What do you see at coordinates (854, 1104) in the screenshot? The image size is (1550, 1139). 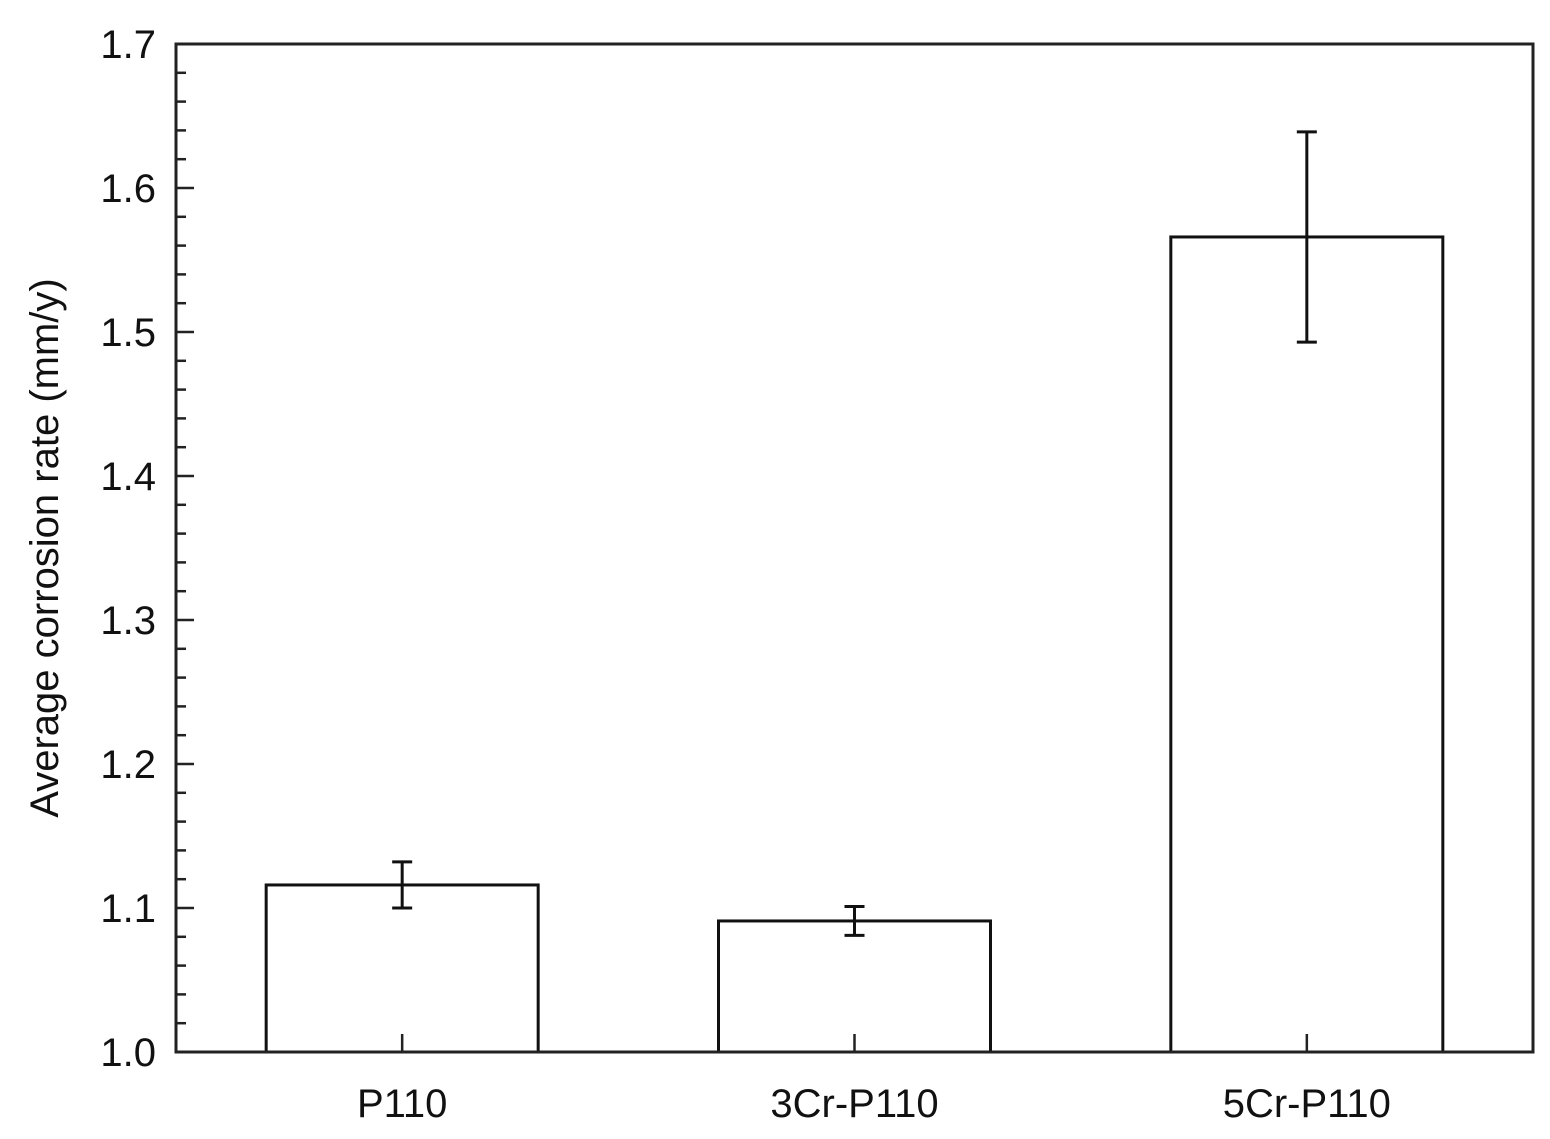 I see `x-tick-label: 3Cr-P110` at bounding box center [854, 1104].